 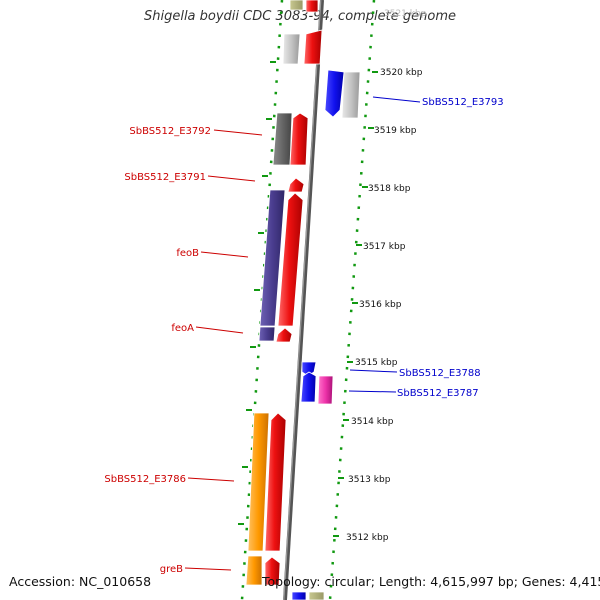 What do you see at coordinates (369, 480) in the screenshot?
I see `scale-label: 3513 kbp` at bounding box center [369, 480].